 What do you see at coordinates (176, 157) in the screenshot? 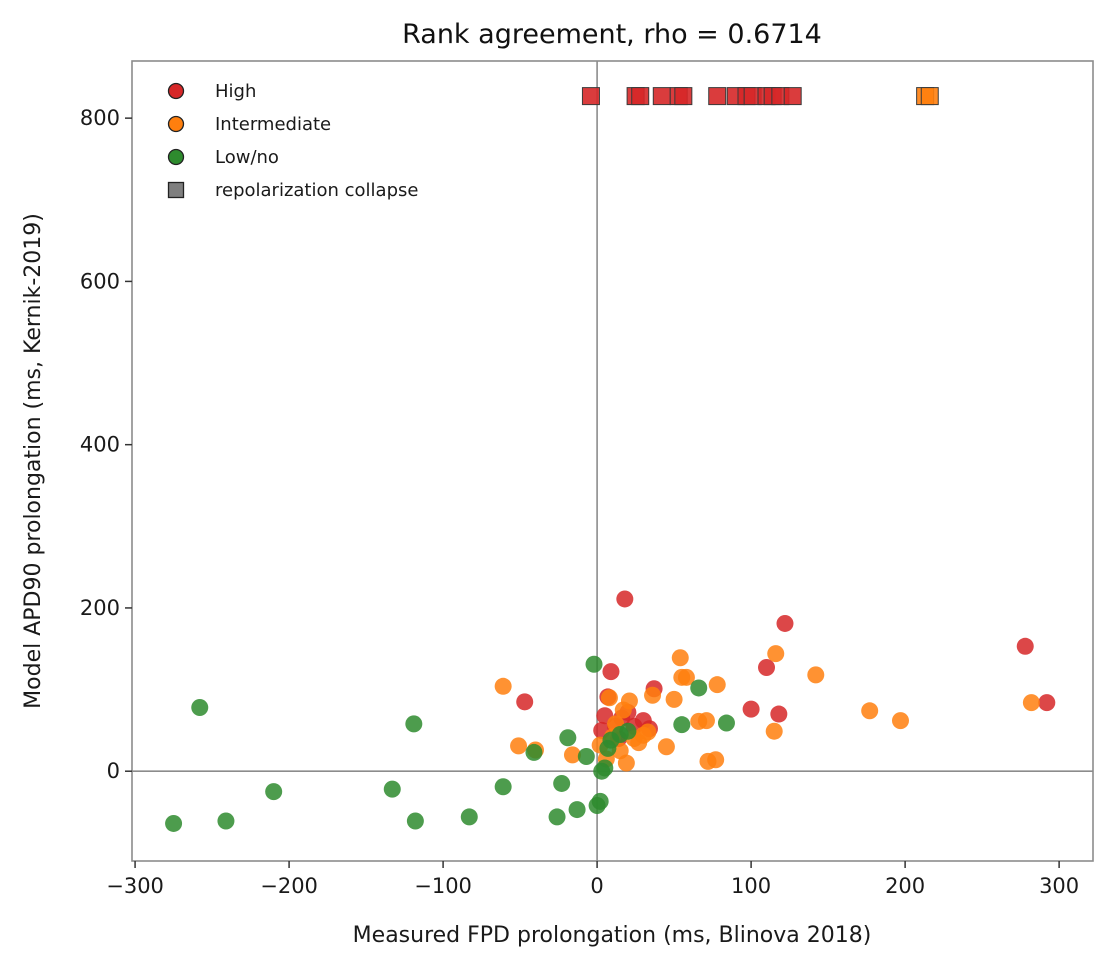
I see `legend-marker-low-no` at bounding box center [176, 157].